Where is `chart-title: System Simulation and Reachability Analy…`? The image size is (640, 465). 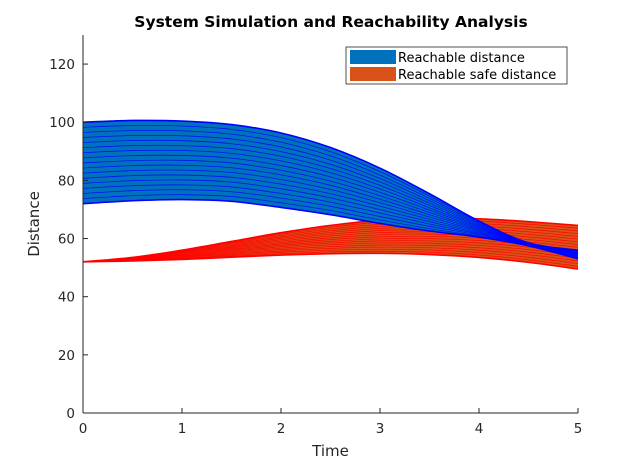
chart-title: System Simulation and Reachability Analy… is located at coordinates (330, 22).